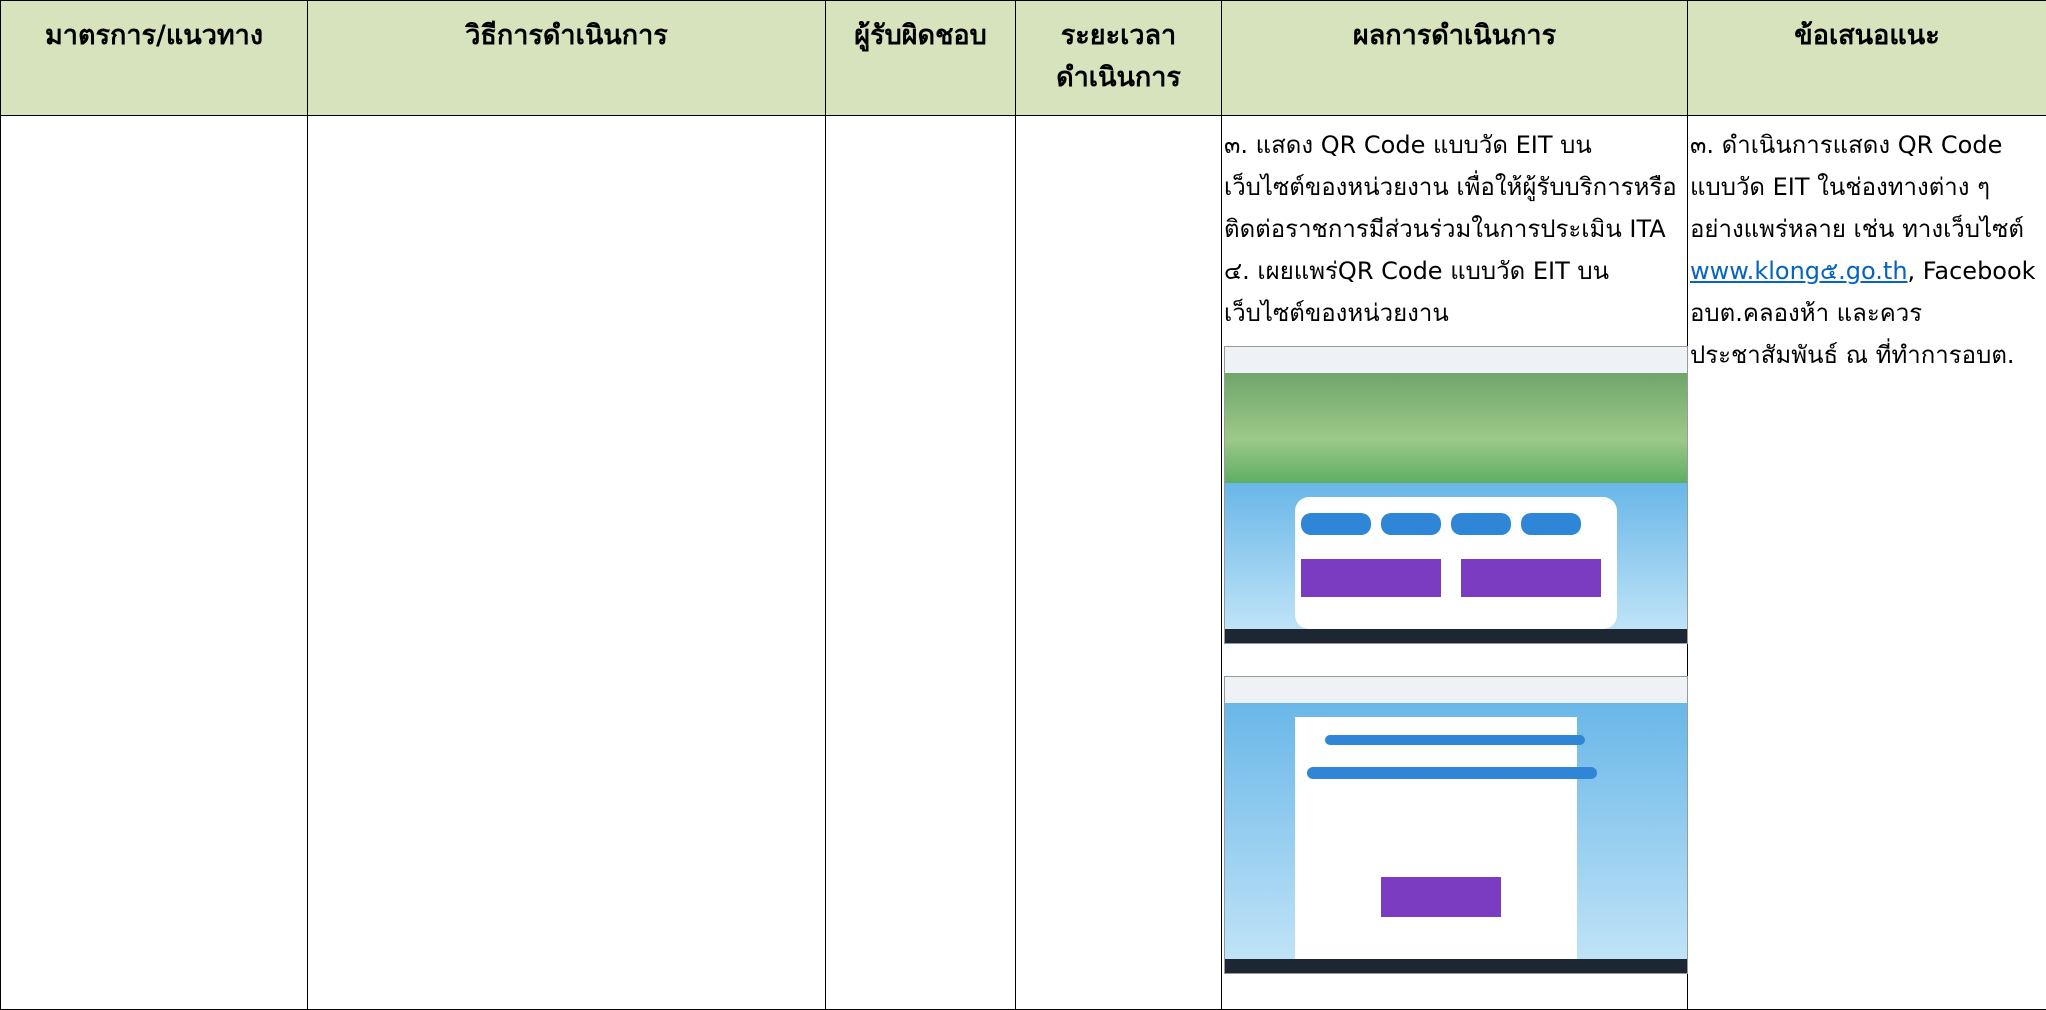  Describe the element at coordinates (1857, 229) in the screenshot. I see `text-line: อย่างแพร่หลาย เช่น ทางเว็บไซต์` at that location.